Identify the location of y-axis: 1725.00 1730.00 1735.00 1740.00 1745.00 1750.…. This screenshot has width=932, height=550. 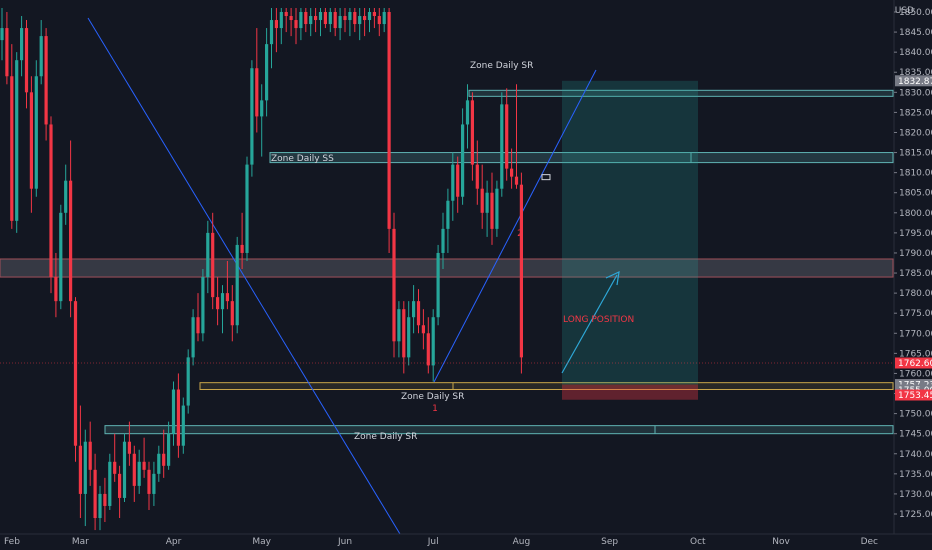
(912, 267).